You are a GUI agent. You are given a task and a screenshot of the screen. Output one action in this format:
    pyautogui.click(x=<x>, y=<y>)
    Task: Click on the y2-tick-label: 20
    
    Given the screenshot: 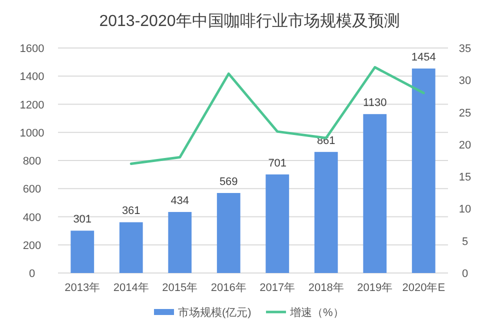 What is the action you would take?
    pyautogui.click(x=465, y=145)
    